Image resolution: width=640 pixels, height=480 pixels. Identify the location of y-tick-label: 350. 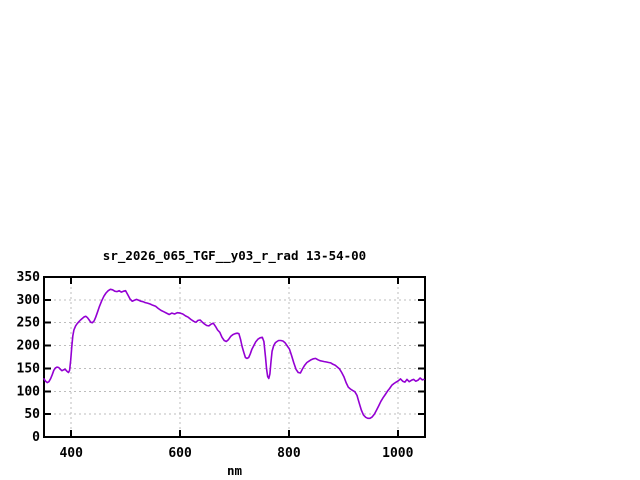
(29, 277).